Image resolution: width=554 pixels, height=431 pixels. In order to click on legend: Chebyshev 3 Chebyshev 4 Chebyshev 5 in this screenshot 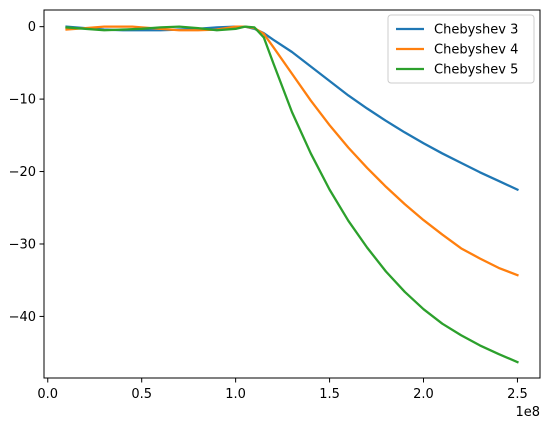, I will do `click(461, 49)`.